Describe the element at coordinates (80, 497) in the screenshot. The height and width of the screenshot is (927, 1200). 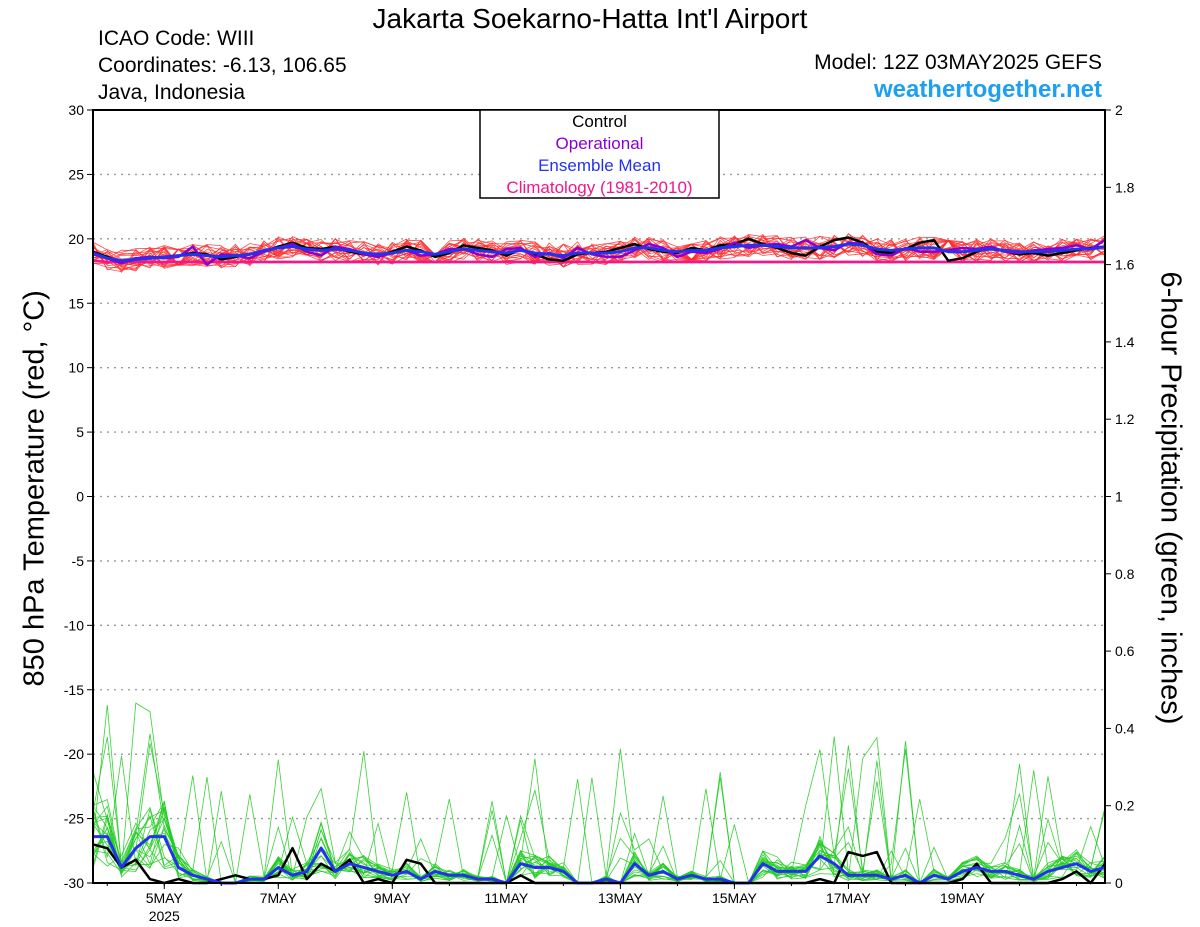
I see `y-tick-label: 0` at that location.